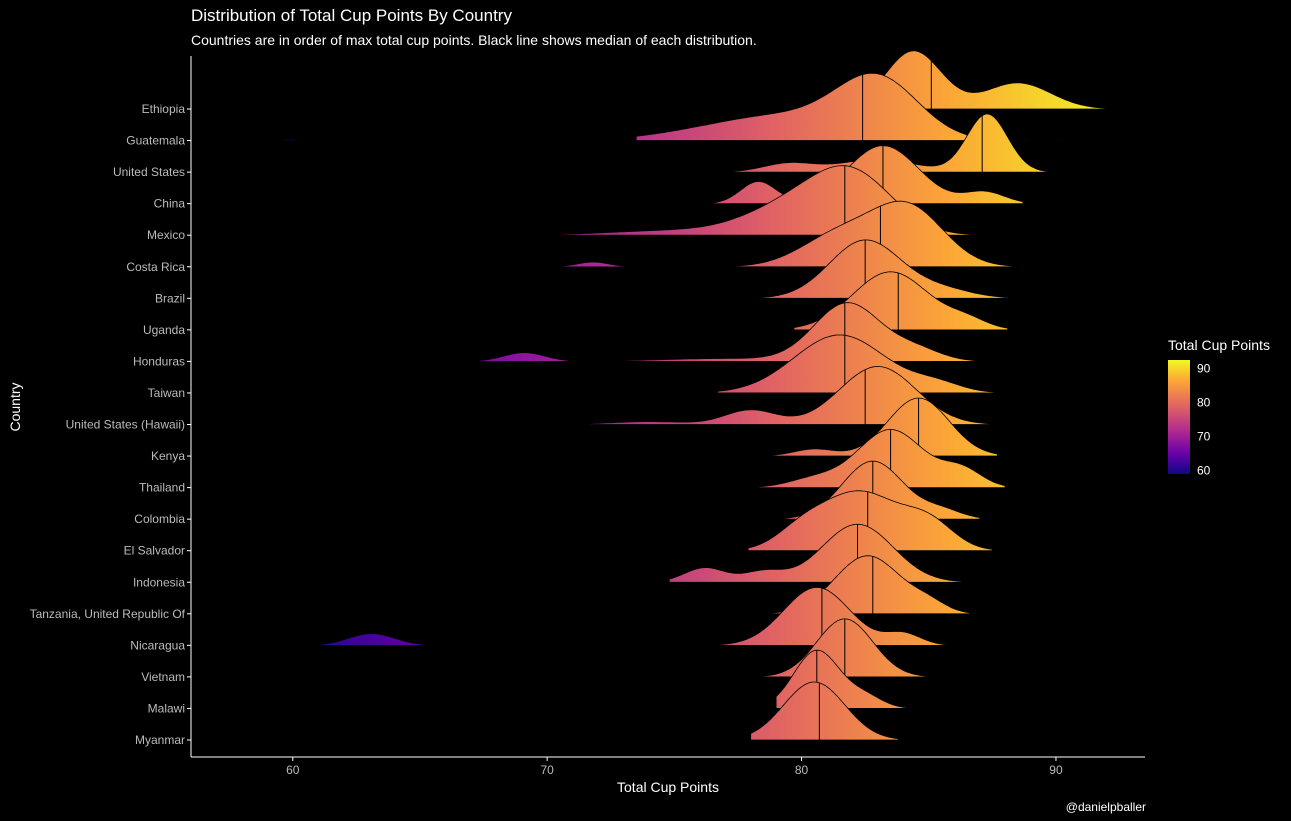 This screenshot has height=821, width=1291. I want to click on y-tick-label-costa-rica: Costa Rica, so click(155, 267).